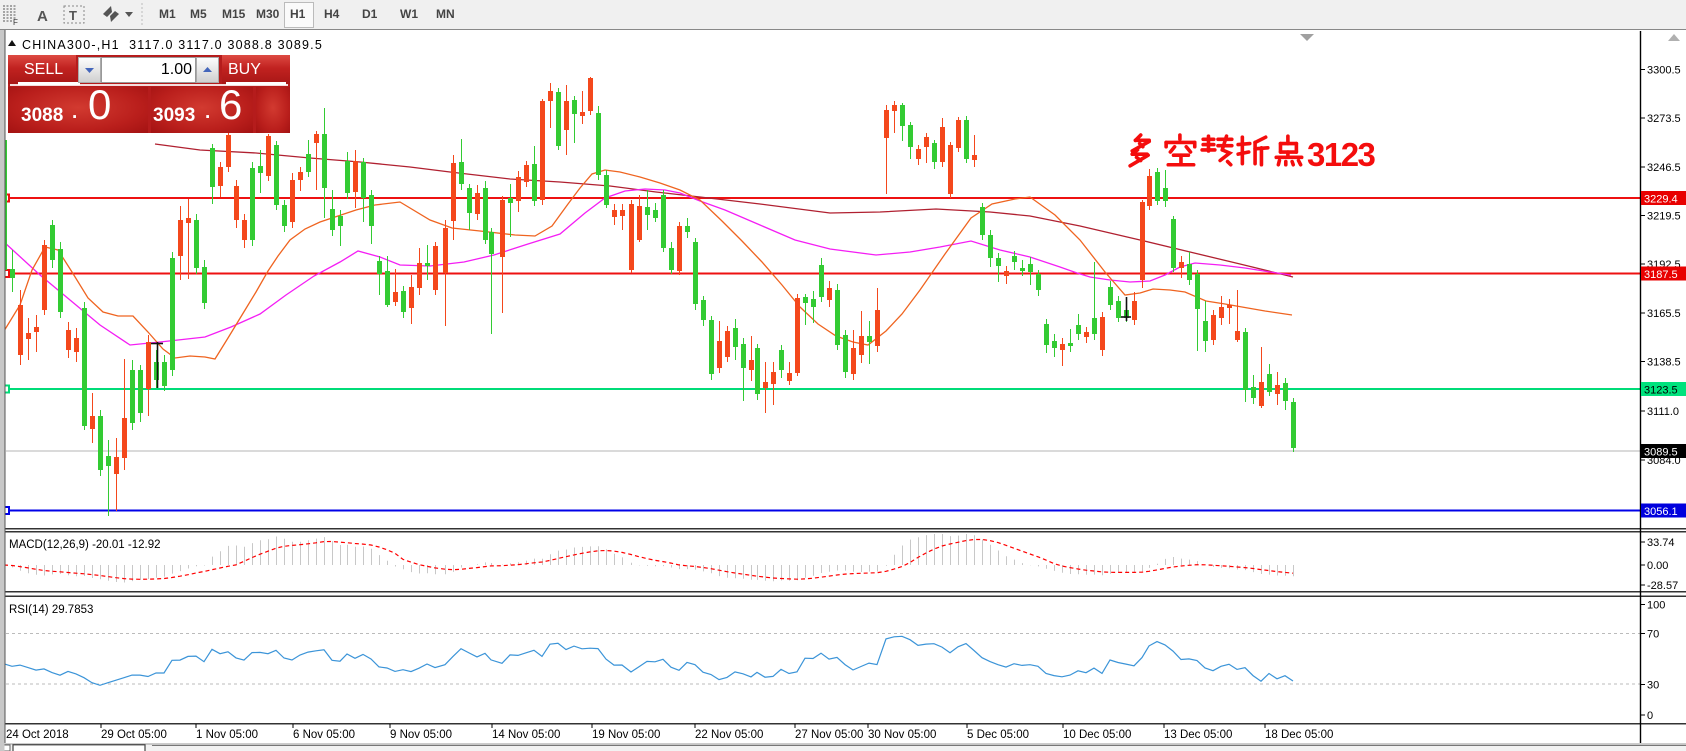  Describe the element at coordinates (902, 735) in the screenshot. I see `svg-text: 30 Nov 05:00` at that location.